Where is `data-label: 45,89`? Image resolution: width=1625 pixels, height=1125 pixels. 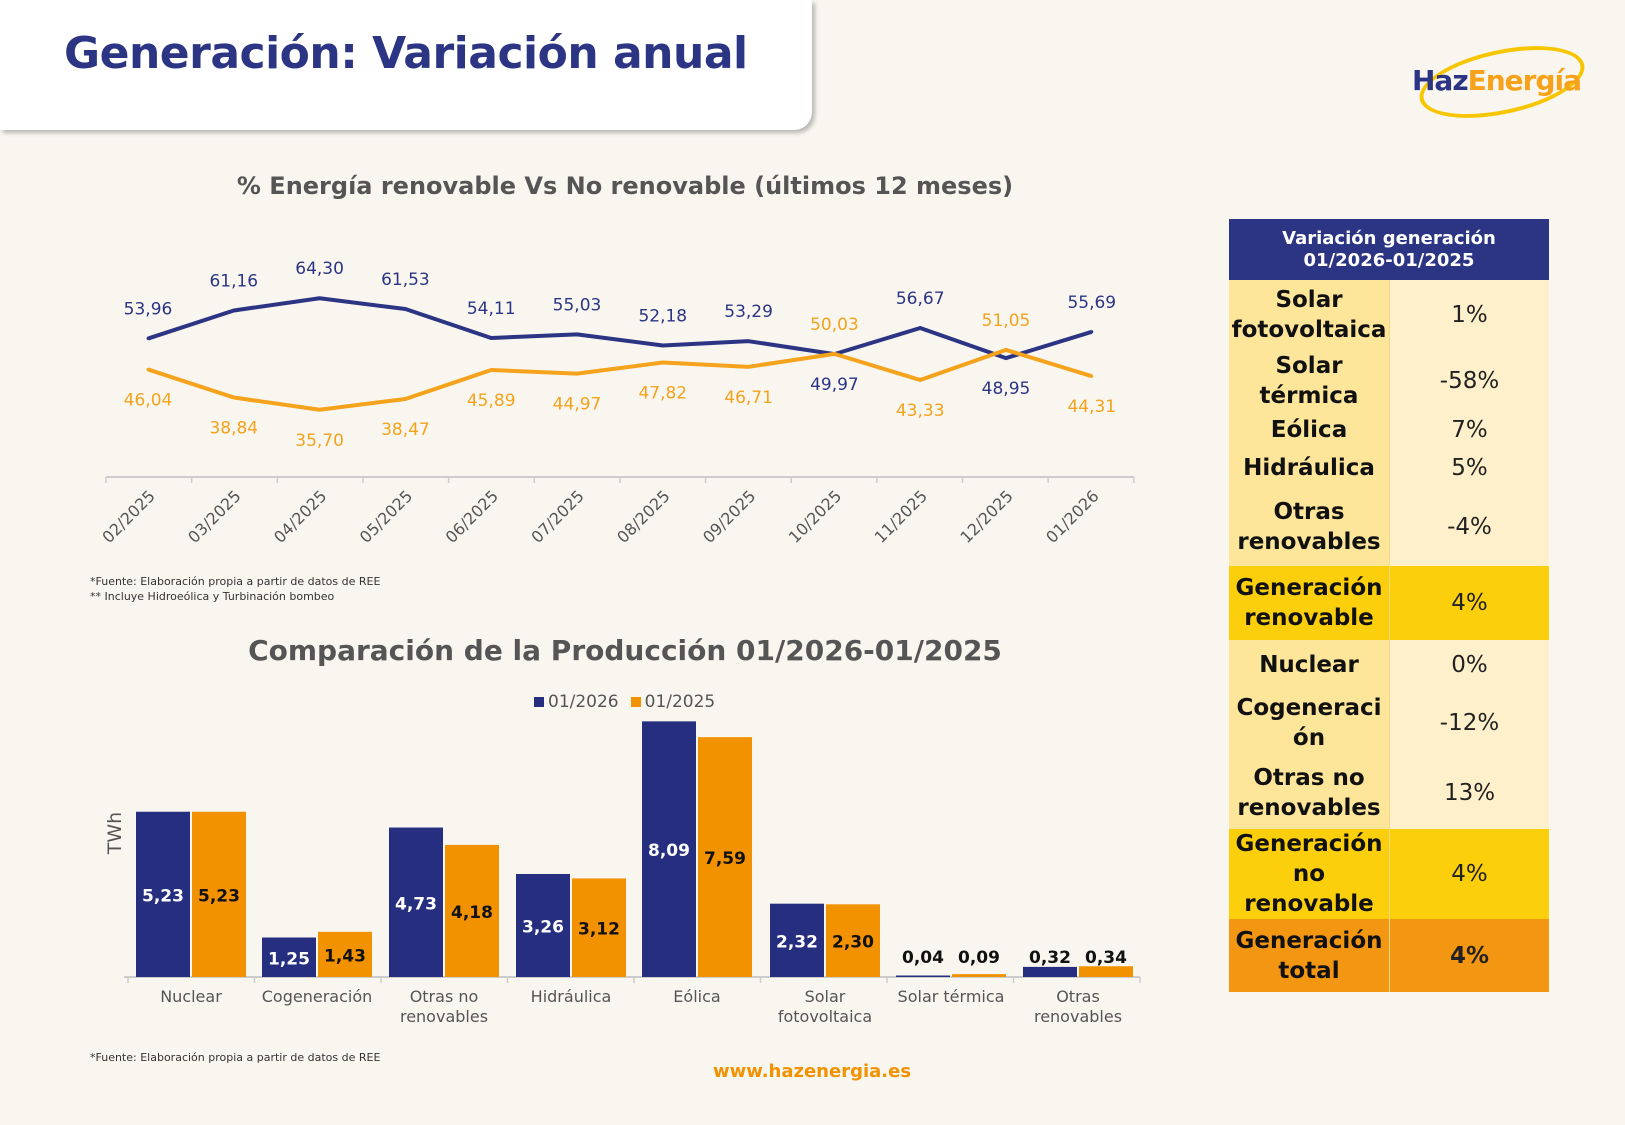
data-label: 45,89 is located at coordinates (491, 401).